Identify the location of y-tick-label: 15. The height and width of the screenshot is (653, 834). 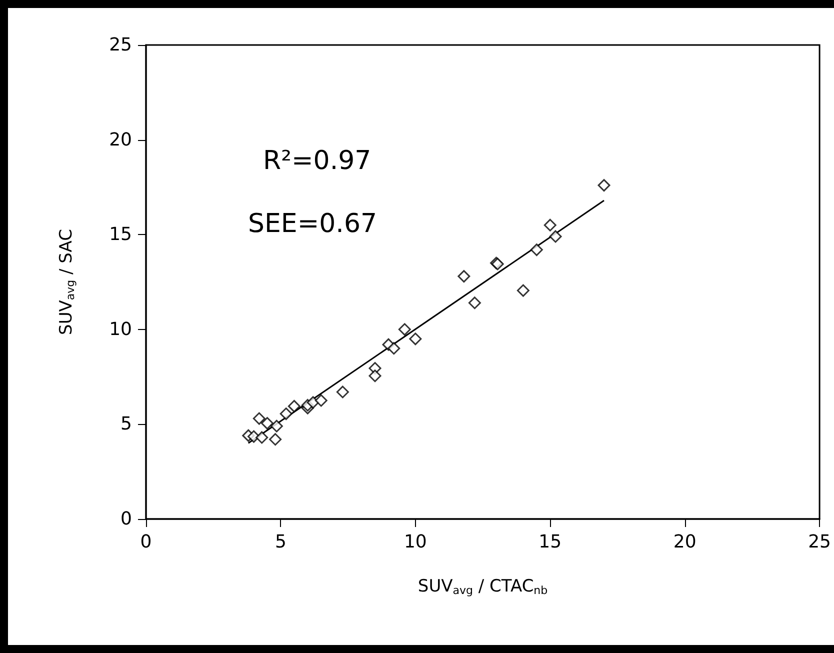
(120, 235).